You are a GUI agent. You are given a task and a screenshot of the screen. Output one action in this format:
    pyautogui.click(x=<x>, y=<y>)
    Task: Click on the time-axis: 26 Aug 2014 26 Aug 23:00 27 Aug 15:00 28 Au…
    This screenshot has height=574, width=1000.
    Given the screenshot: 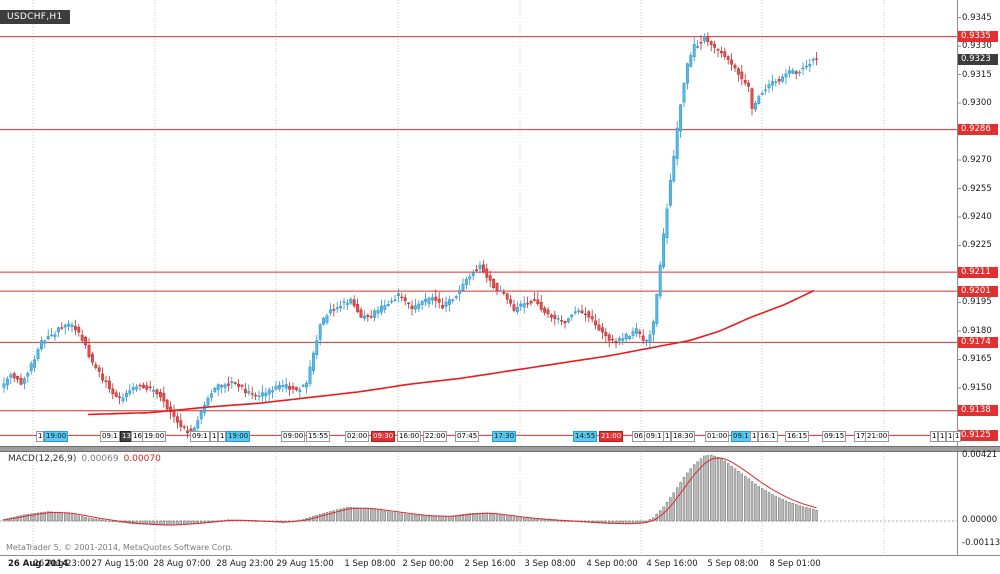 What is the action you would take?
    pyautogui.click(x=500, y=565)
    